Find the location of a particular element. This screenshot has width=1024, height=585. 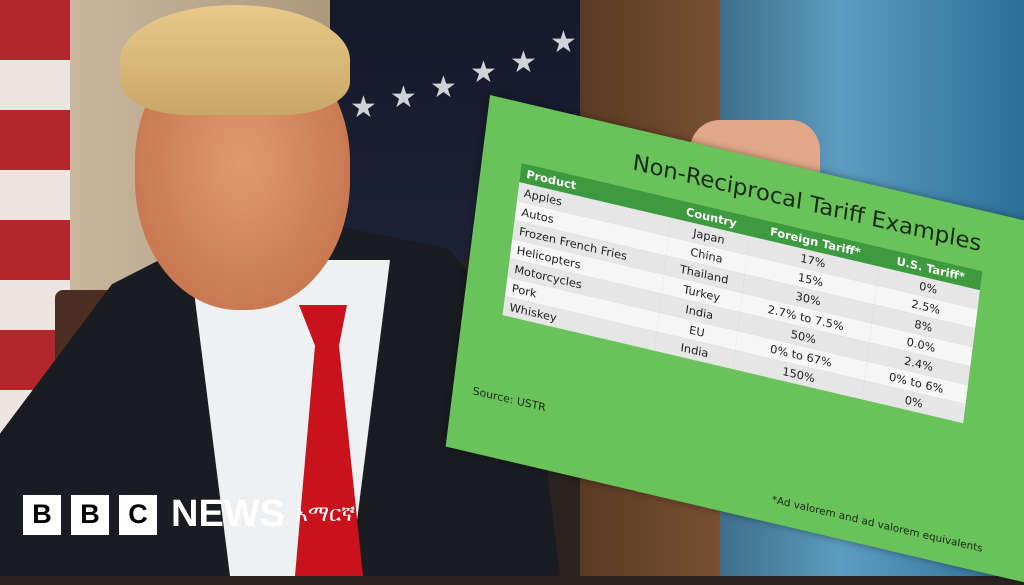

hair is located at coordinates (235, 60).